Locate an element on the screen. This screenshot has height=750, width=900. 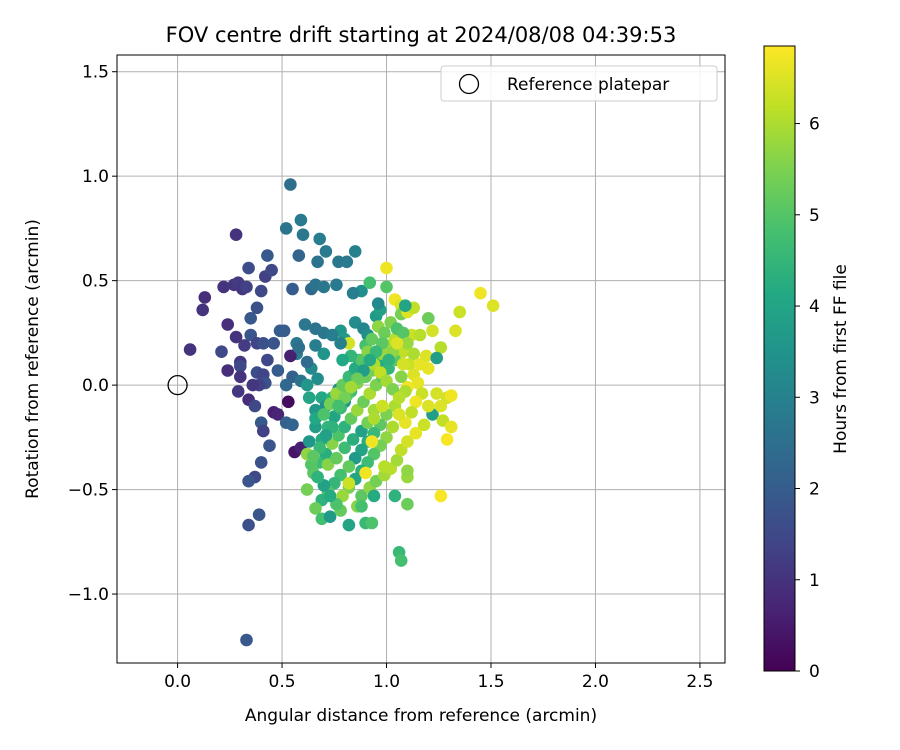
x-tick-label: 2.0 is located at coordinates (595, 682).